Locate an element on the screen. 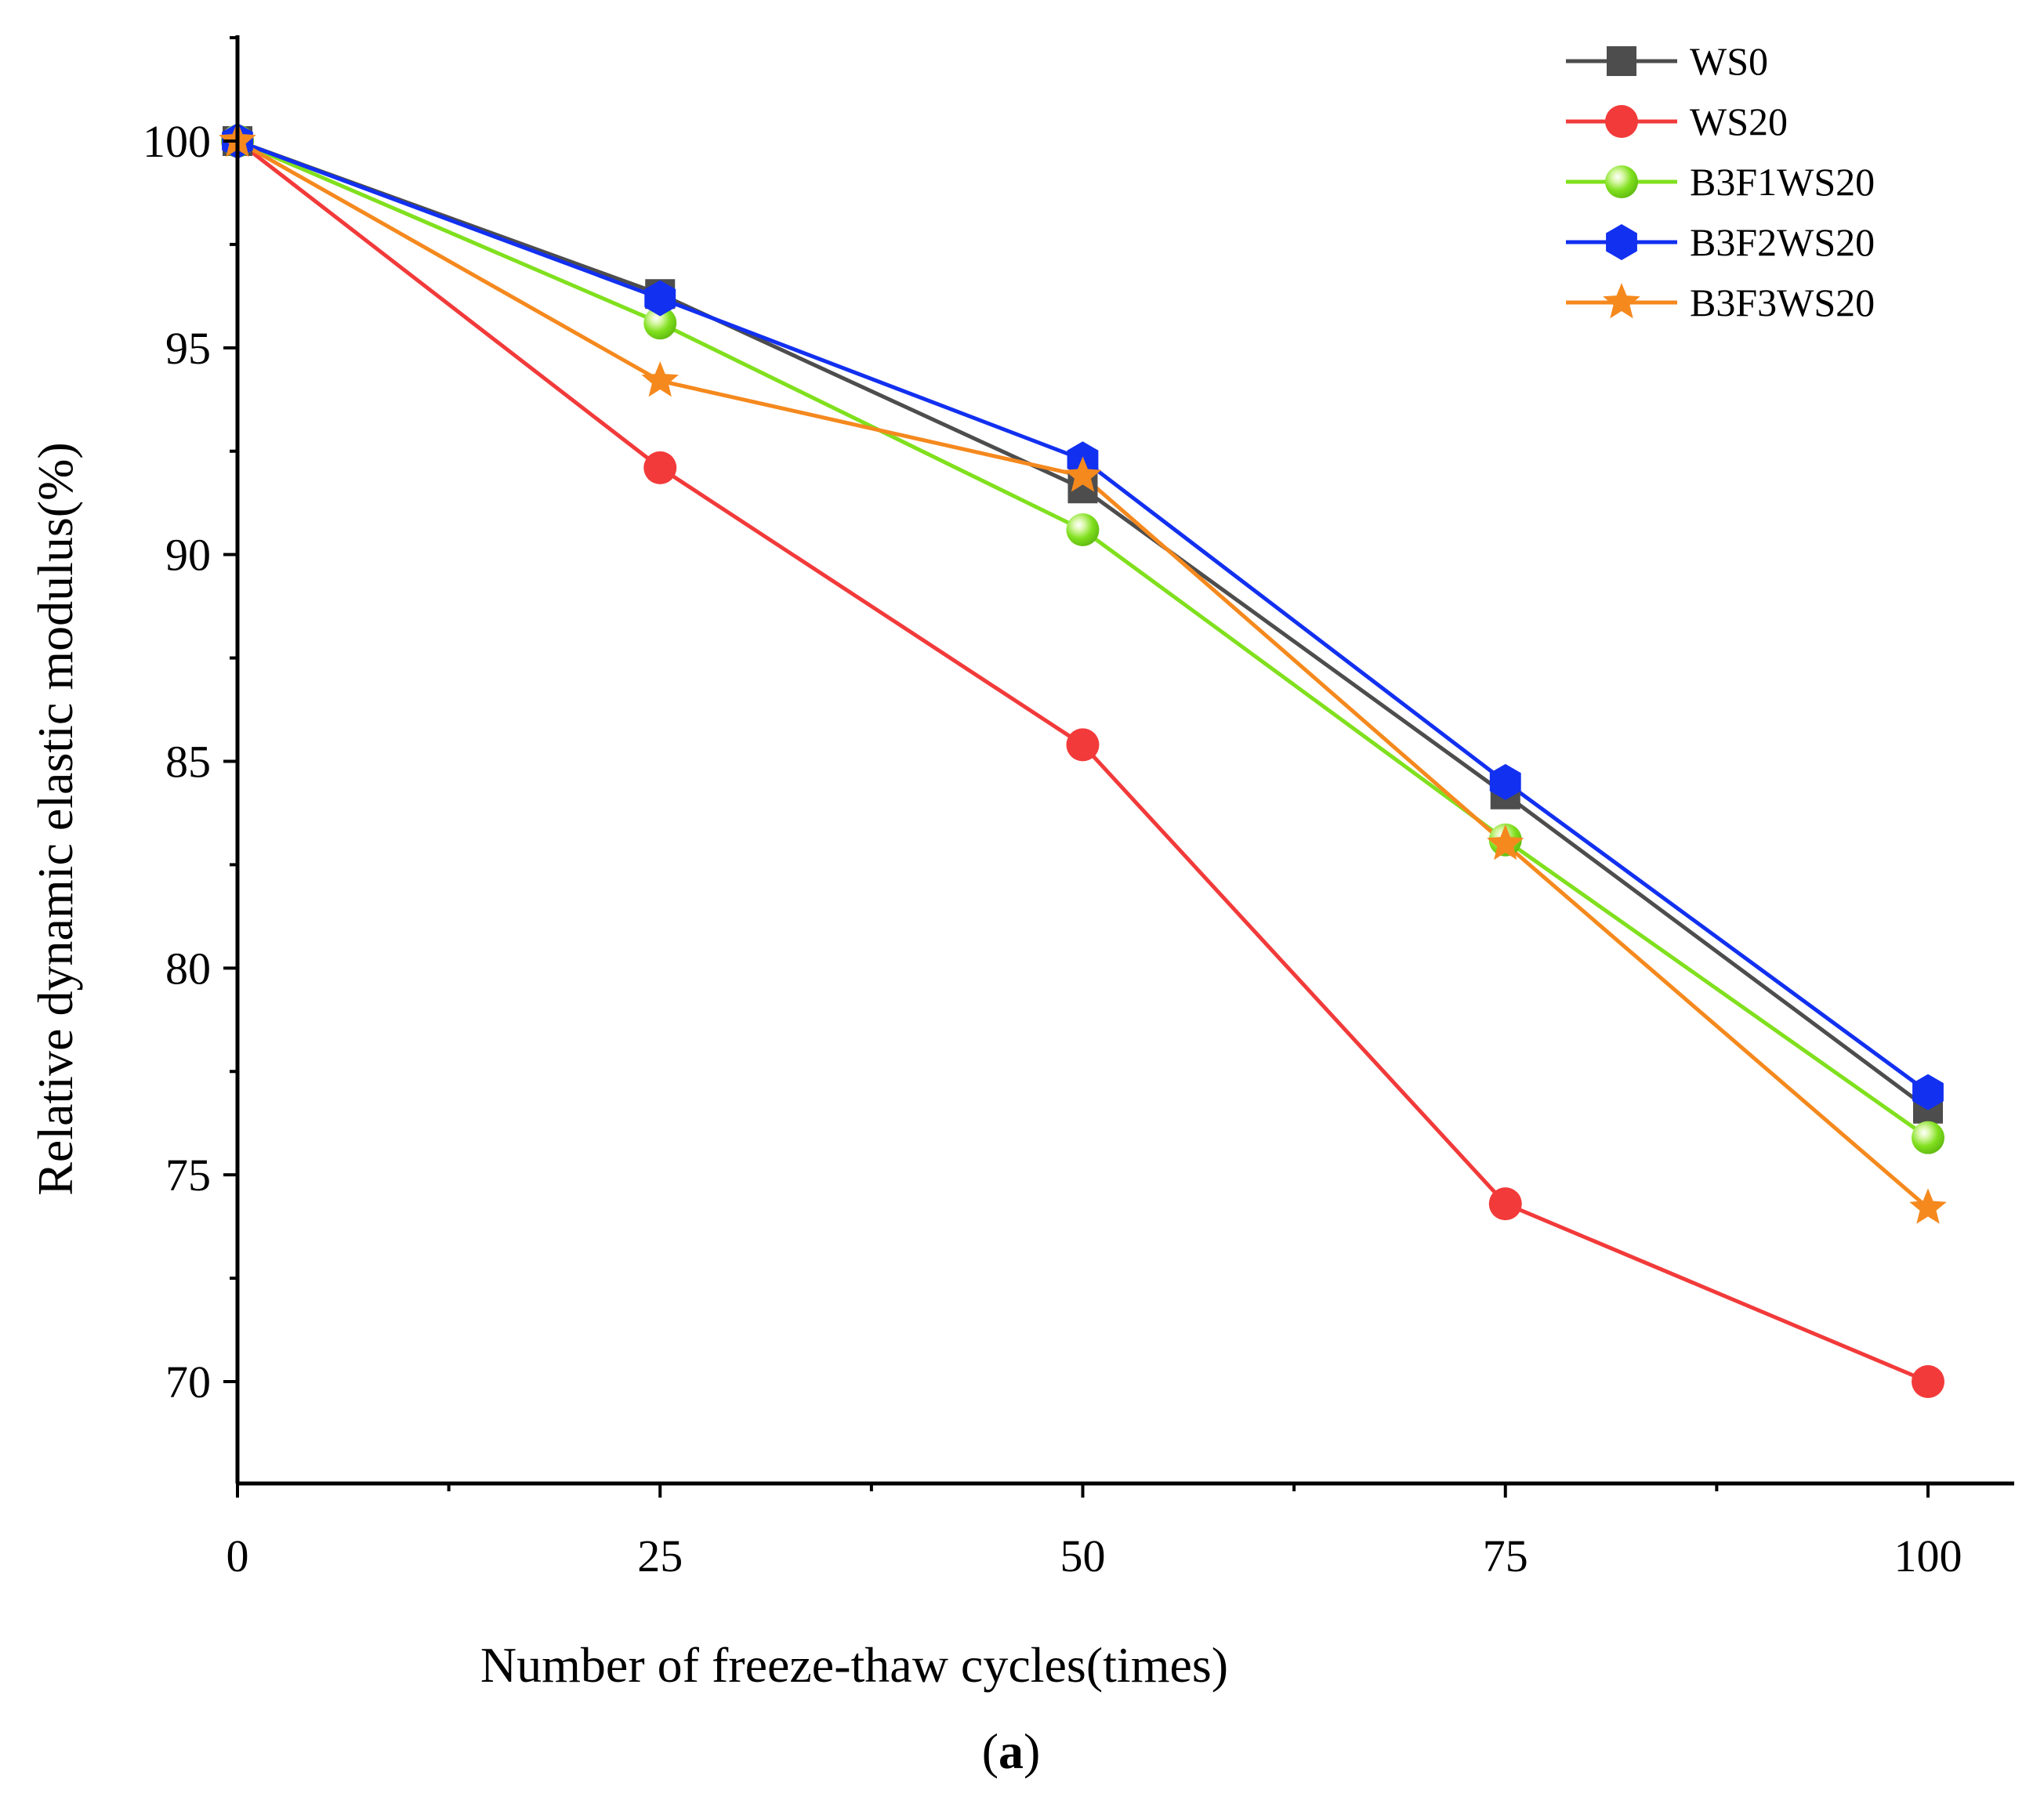 This screenshot has width=2044, height=1804. x-tick-label: 100 is located at coordinates (1928, 1556).